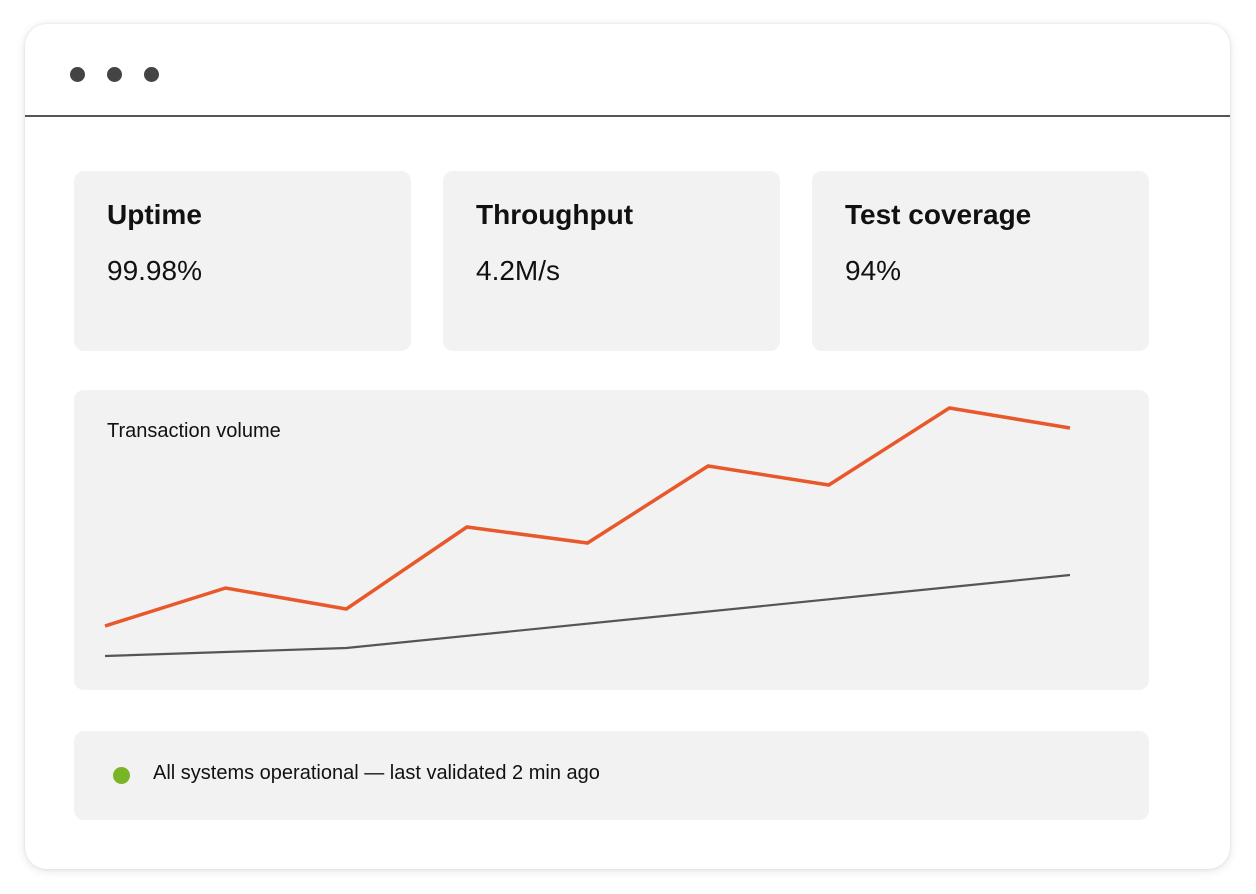 The image size is (1256, 894). Describe the element at coordinates (980, 261) in the screenshot. I see `metric-card-test-coverage: Test coverage 94%` at that location.